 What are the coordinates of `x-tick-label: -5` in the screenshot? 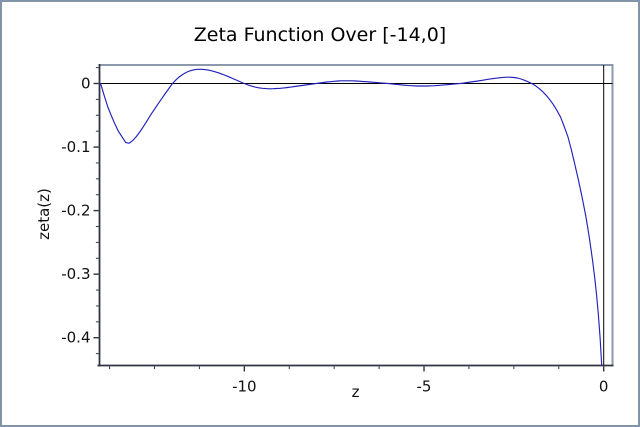 It's located at (424, 387).